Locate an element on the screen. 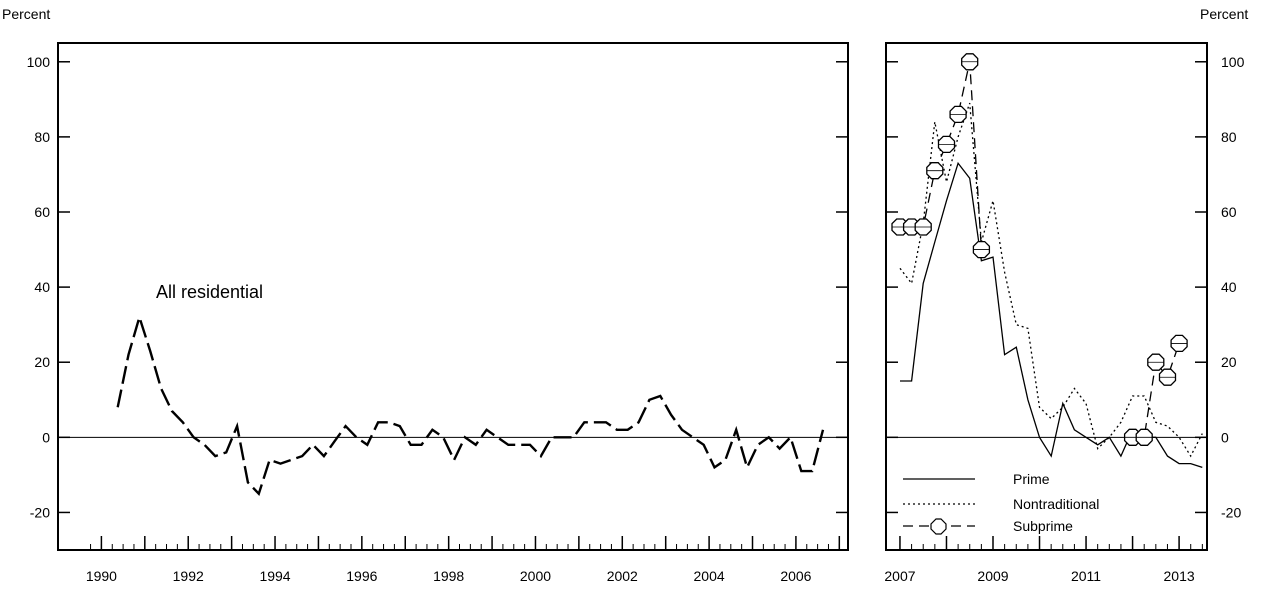 Image resolution: width=1263 pixels, height=590 pixels. x-tick-label: 2002 is located at coordinates (622, 576).